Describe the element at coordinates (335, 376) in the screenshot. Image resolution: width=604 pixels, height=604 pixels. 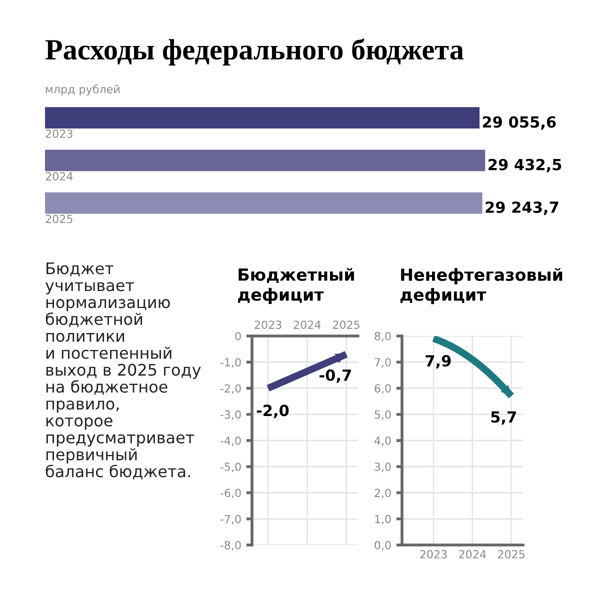
I see `data-label: -0,7` at that location.